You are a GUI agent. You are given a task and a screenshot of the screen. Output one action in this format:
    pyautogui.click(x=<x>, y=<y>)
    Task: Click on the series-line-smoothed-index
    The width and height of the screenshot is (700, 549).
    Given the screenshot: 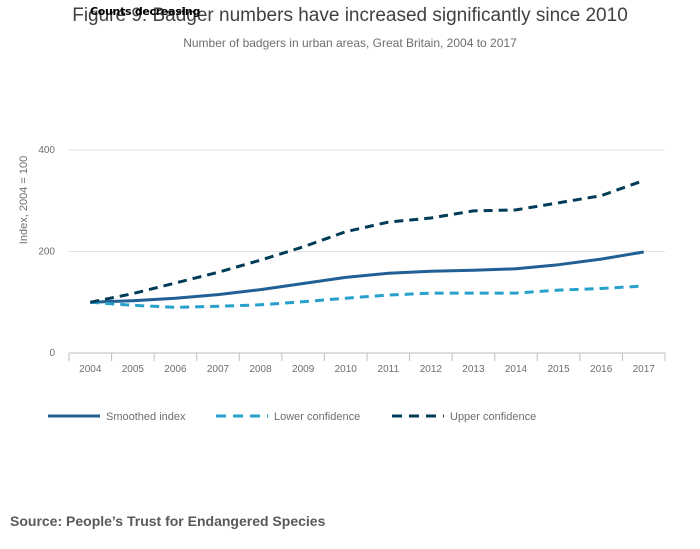 What is the action you would take?
    pyautogui.click(x=367, y=277)
    